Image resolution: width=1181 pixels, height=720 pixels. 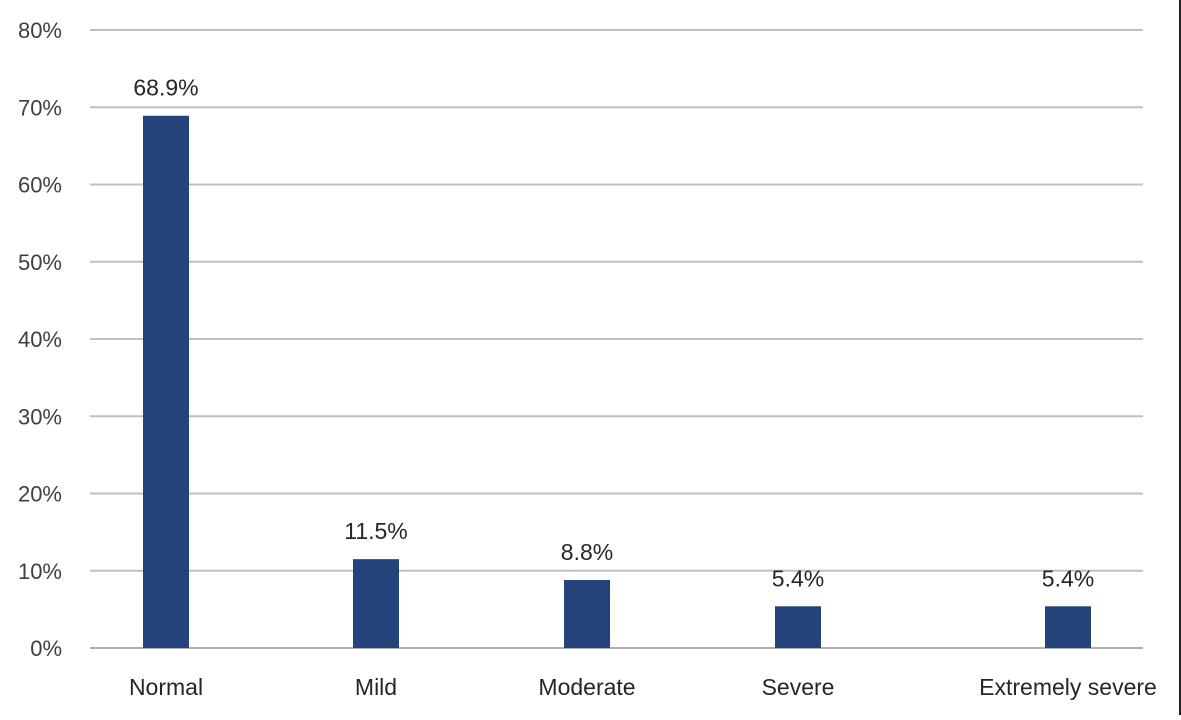 What do you see at coordinates (376, 687) in the screenshot?
I see `category-label: Mild` at bounding box center [376, 687].